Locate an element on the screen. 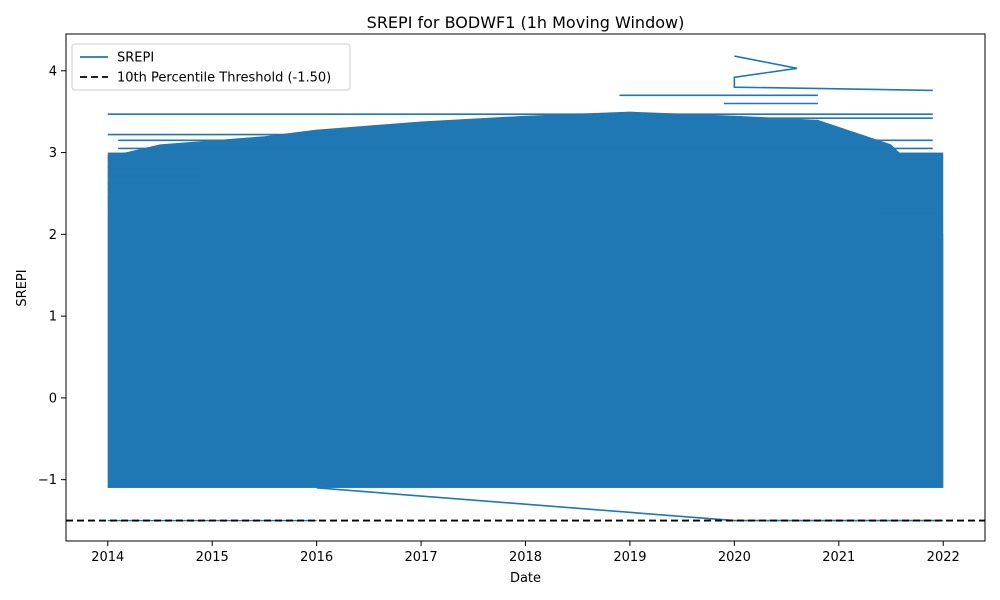 The image size is (1000, 600). x-axis: 2014 2015 2016 2017 2018 2019 2020 2021 2022 is located at coordinates (525, 553).